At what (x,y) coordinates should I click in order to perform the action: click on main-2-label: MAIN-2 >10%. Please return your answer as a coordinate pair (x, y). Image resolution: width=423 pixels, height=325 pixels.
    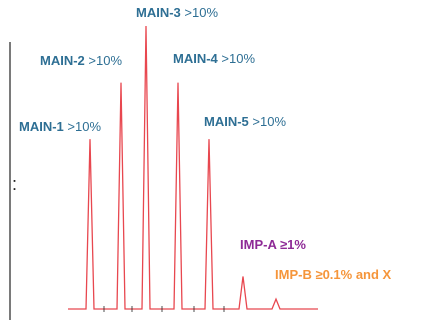
    Looking at the image, I should click on (81, 60).